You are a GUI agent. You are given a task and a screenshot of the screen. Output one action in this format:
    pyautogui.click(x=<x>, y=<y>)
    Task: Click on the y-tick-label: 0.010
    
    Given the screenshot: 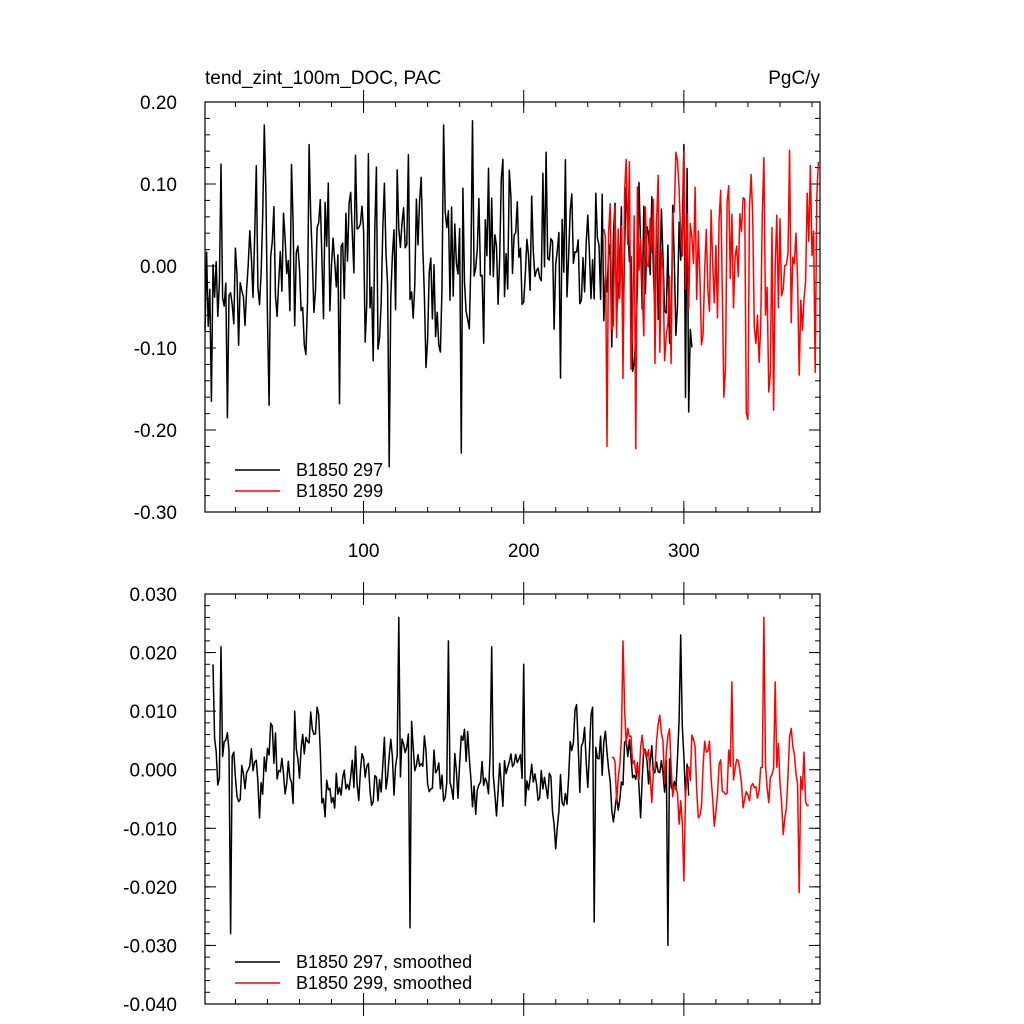 What is the action you would take?
    pyautogui.click(x=153, y=712)
    